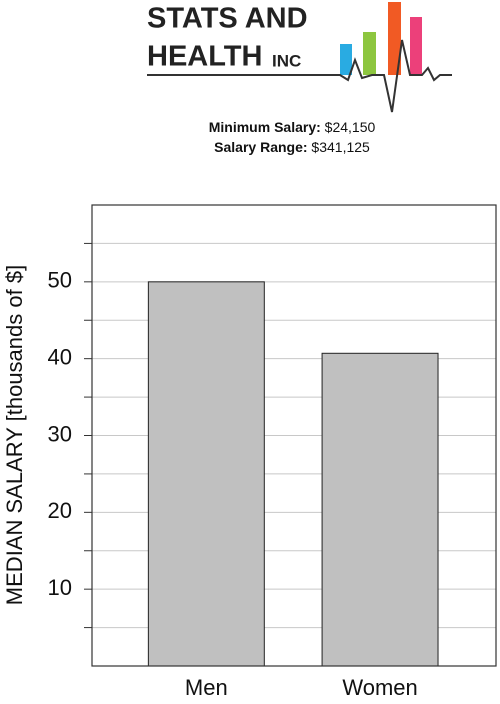  I want to click on y-tick-label: 50, so click(60, 280).